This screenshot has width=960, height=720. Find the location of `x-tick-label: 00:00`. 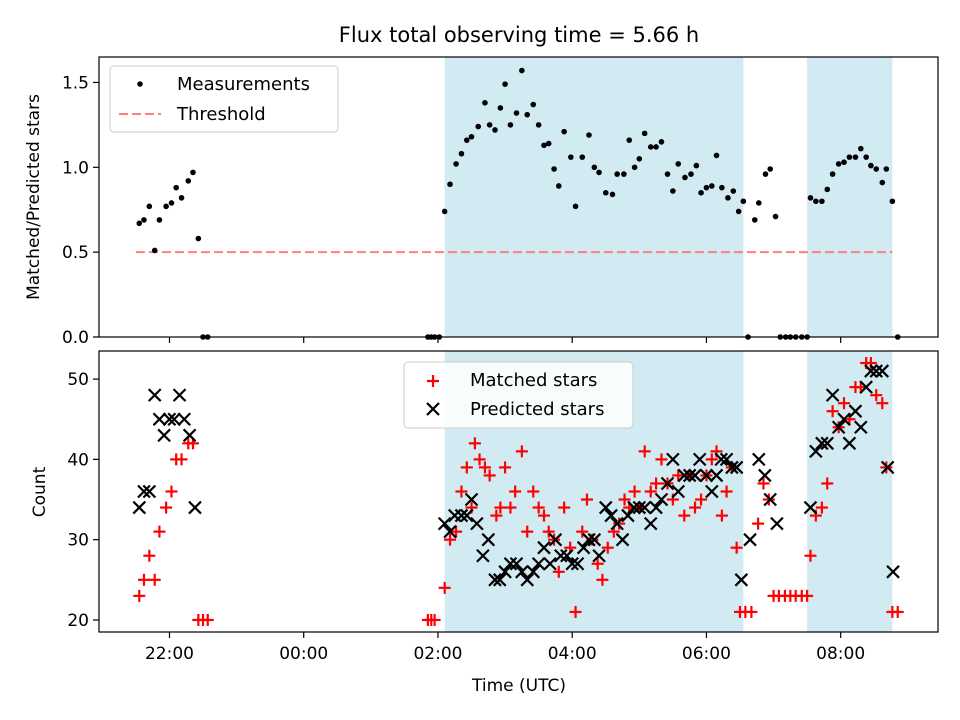

x-tick-label: 00:00 is located at coordinates (303, 654).